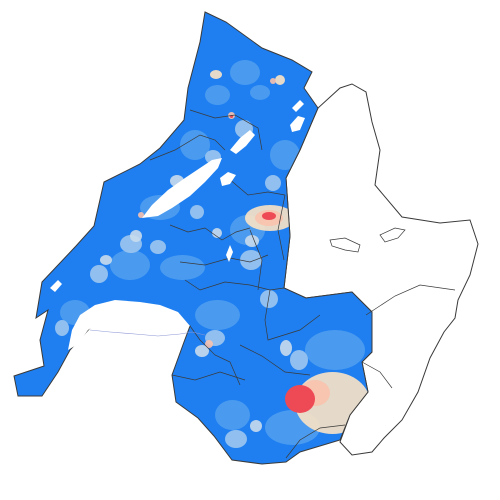 This screenshot has width=500, height=500. What do you see at coordinates (147, 333) in the screenshot?
I see `rhone-river` at bounding box center [147, 333].